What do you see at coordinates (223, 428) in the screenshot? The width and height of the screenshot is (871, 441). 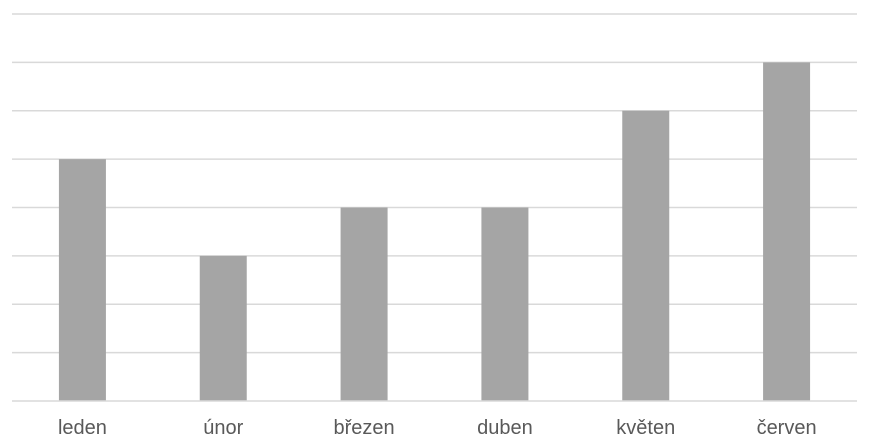 I see `x-tick-label: únor` at bounding box center [223, 428].